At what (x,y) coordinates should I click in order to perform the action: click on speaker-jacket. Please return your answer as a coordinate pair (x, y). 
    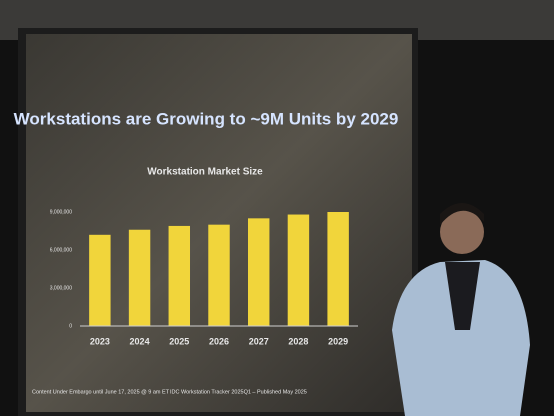
    Looking at the image, I should click on (461, 338).